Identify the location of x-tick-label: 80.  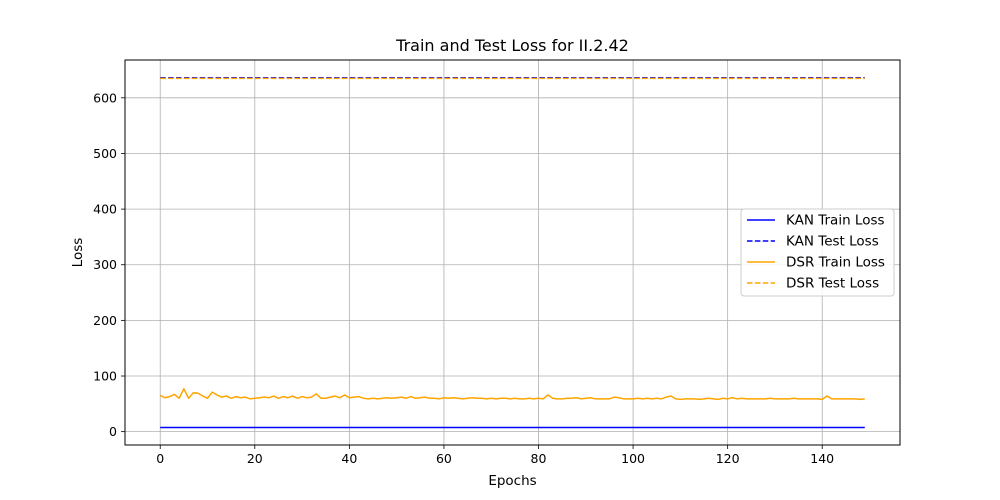
(539, 458).